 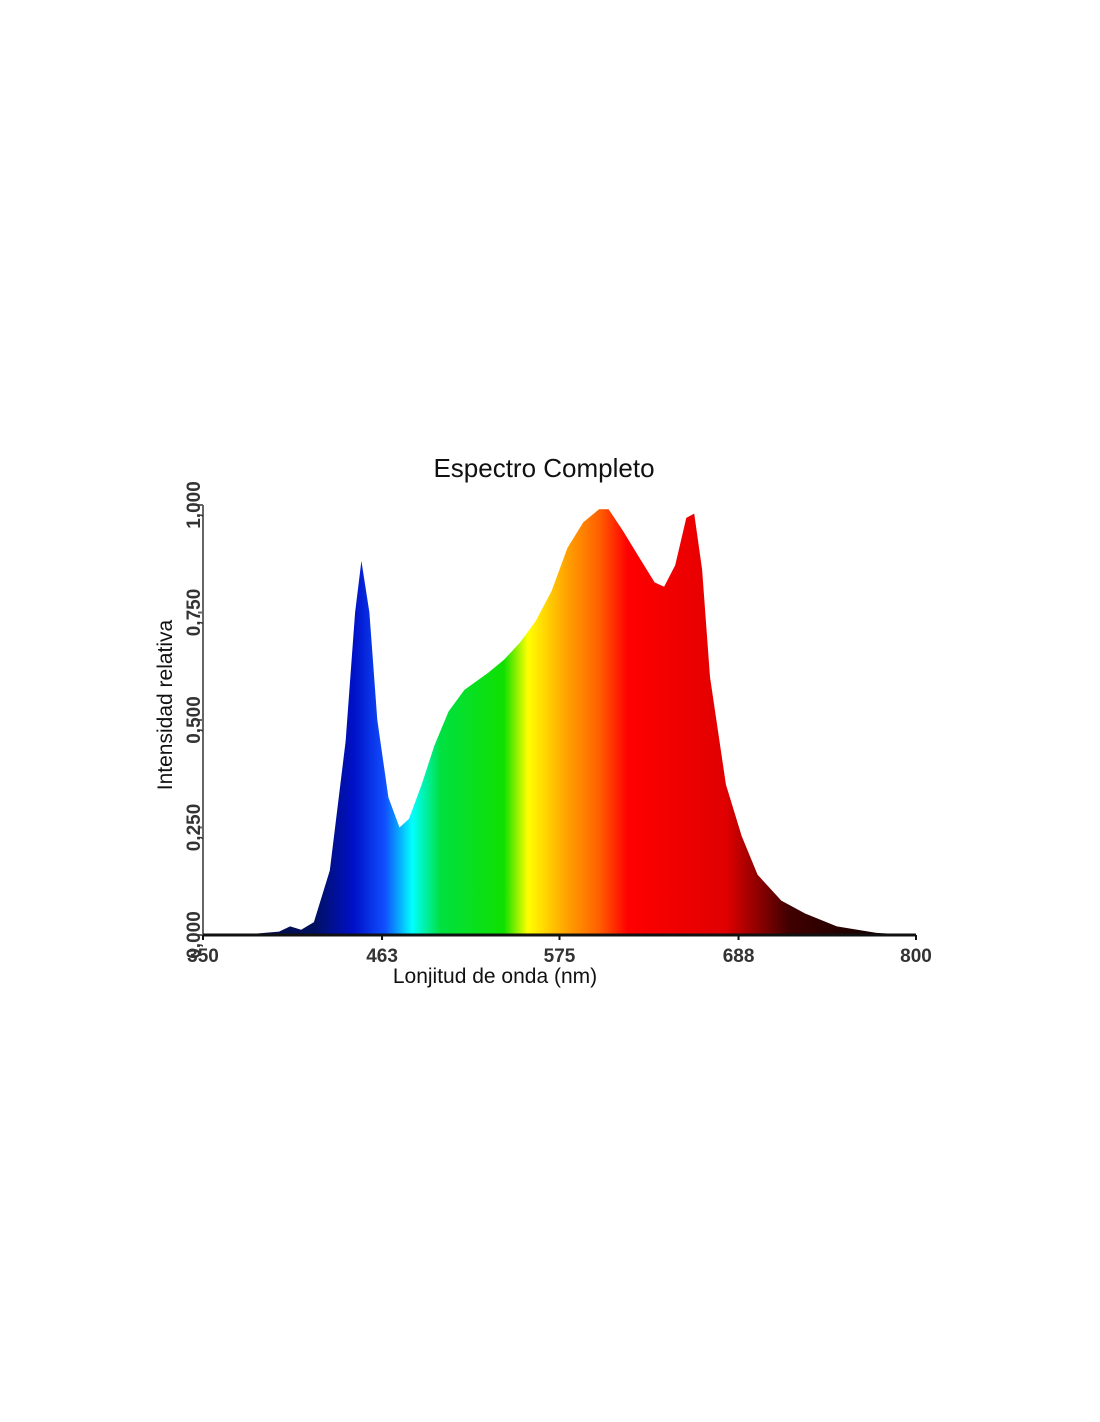 What do you see at coordinates (194, 505) in the screenshot?
I see `y-tick-label: 1,000` at bounding box center [194, 505].